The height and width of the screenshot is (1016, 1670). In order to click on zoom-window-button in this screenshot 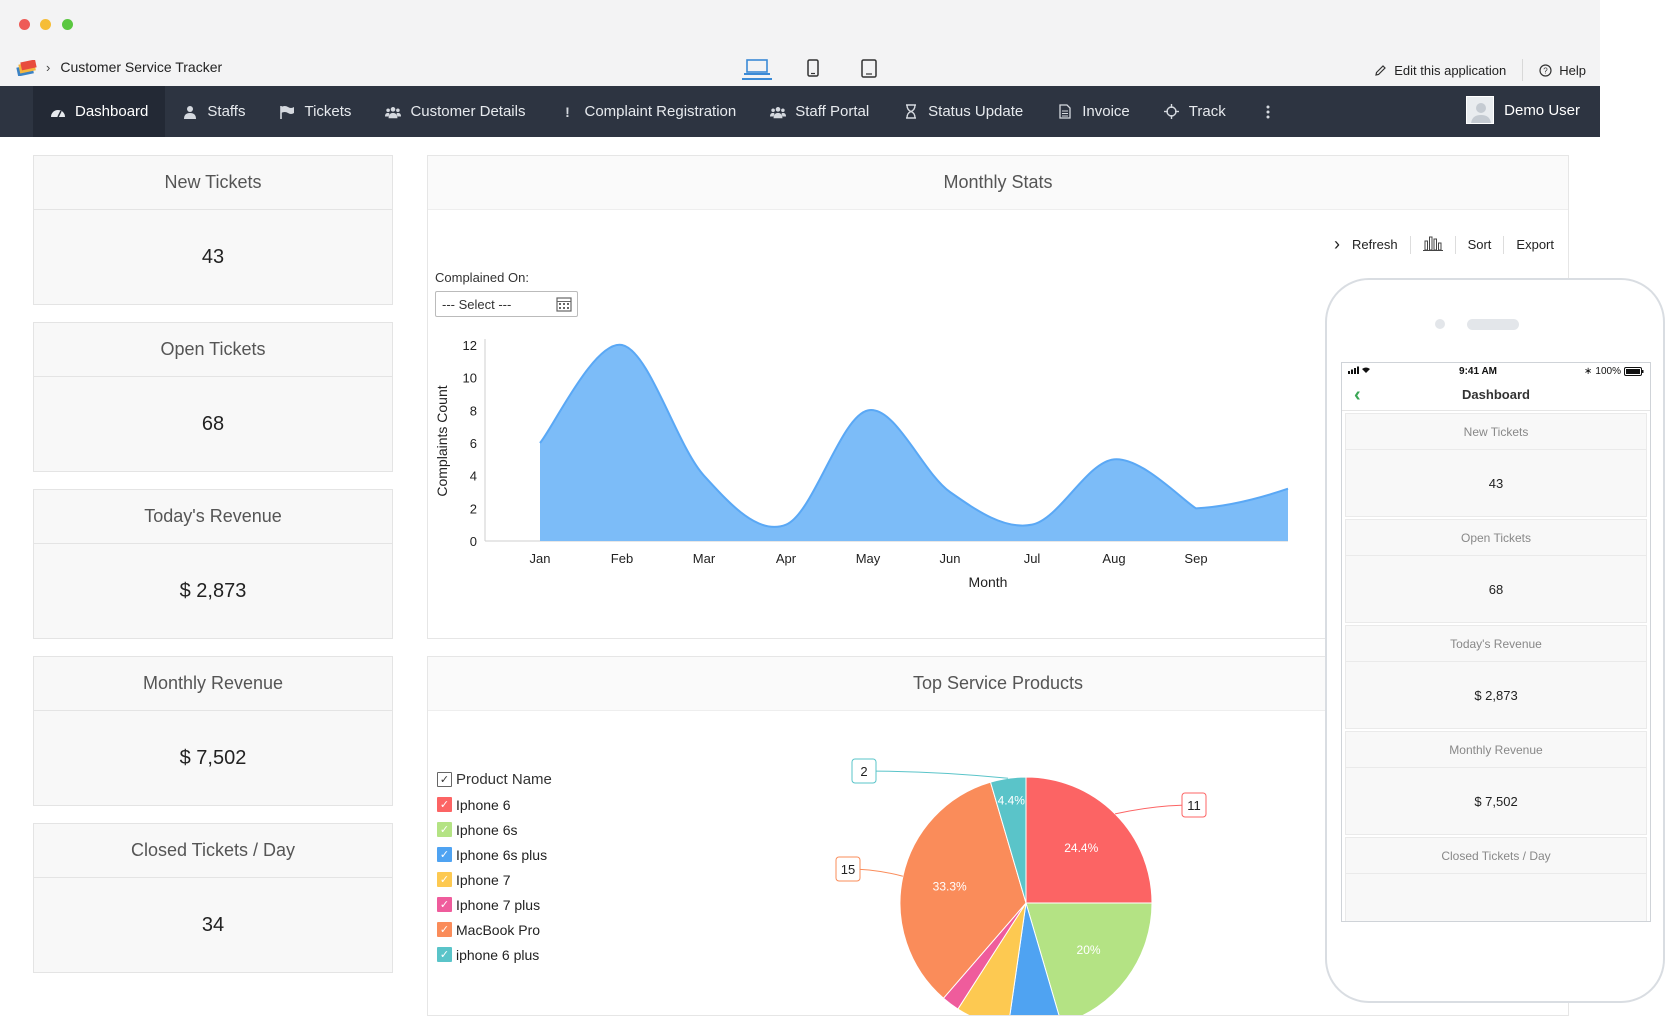, I will do `click(67, 24)`.